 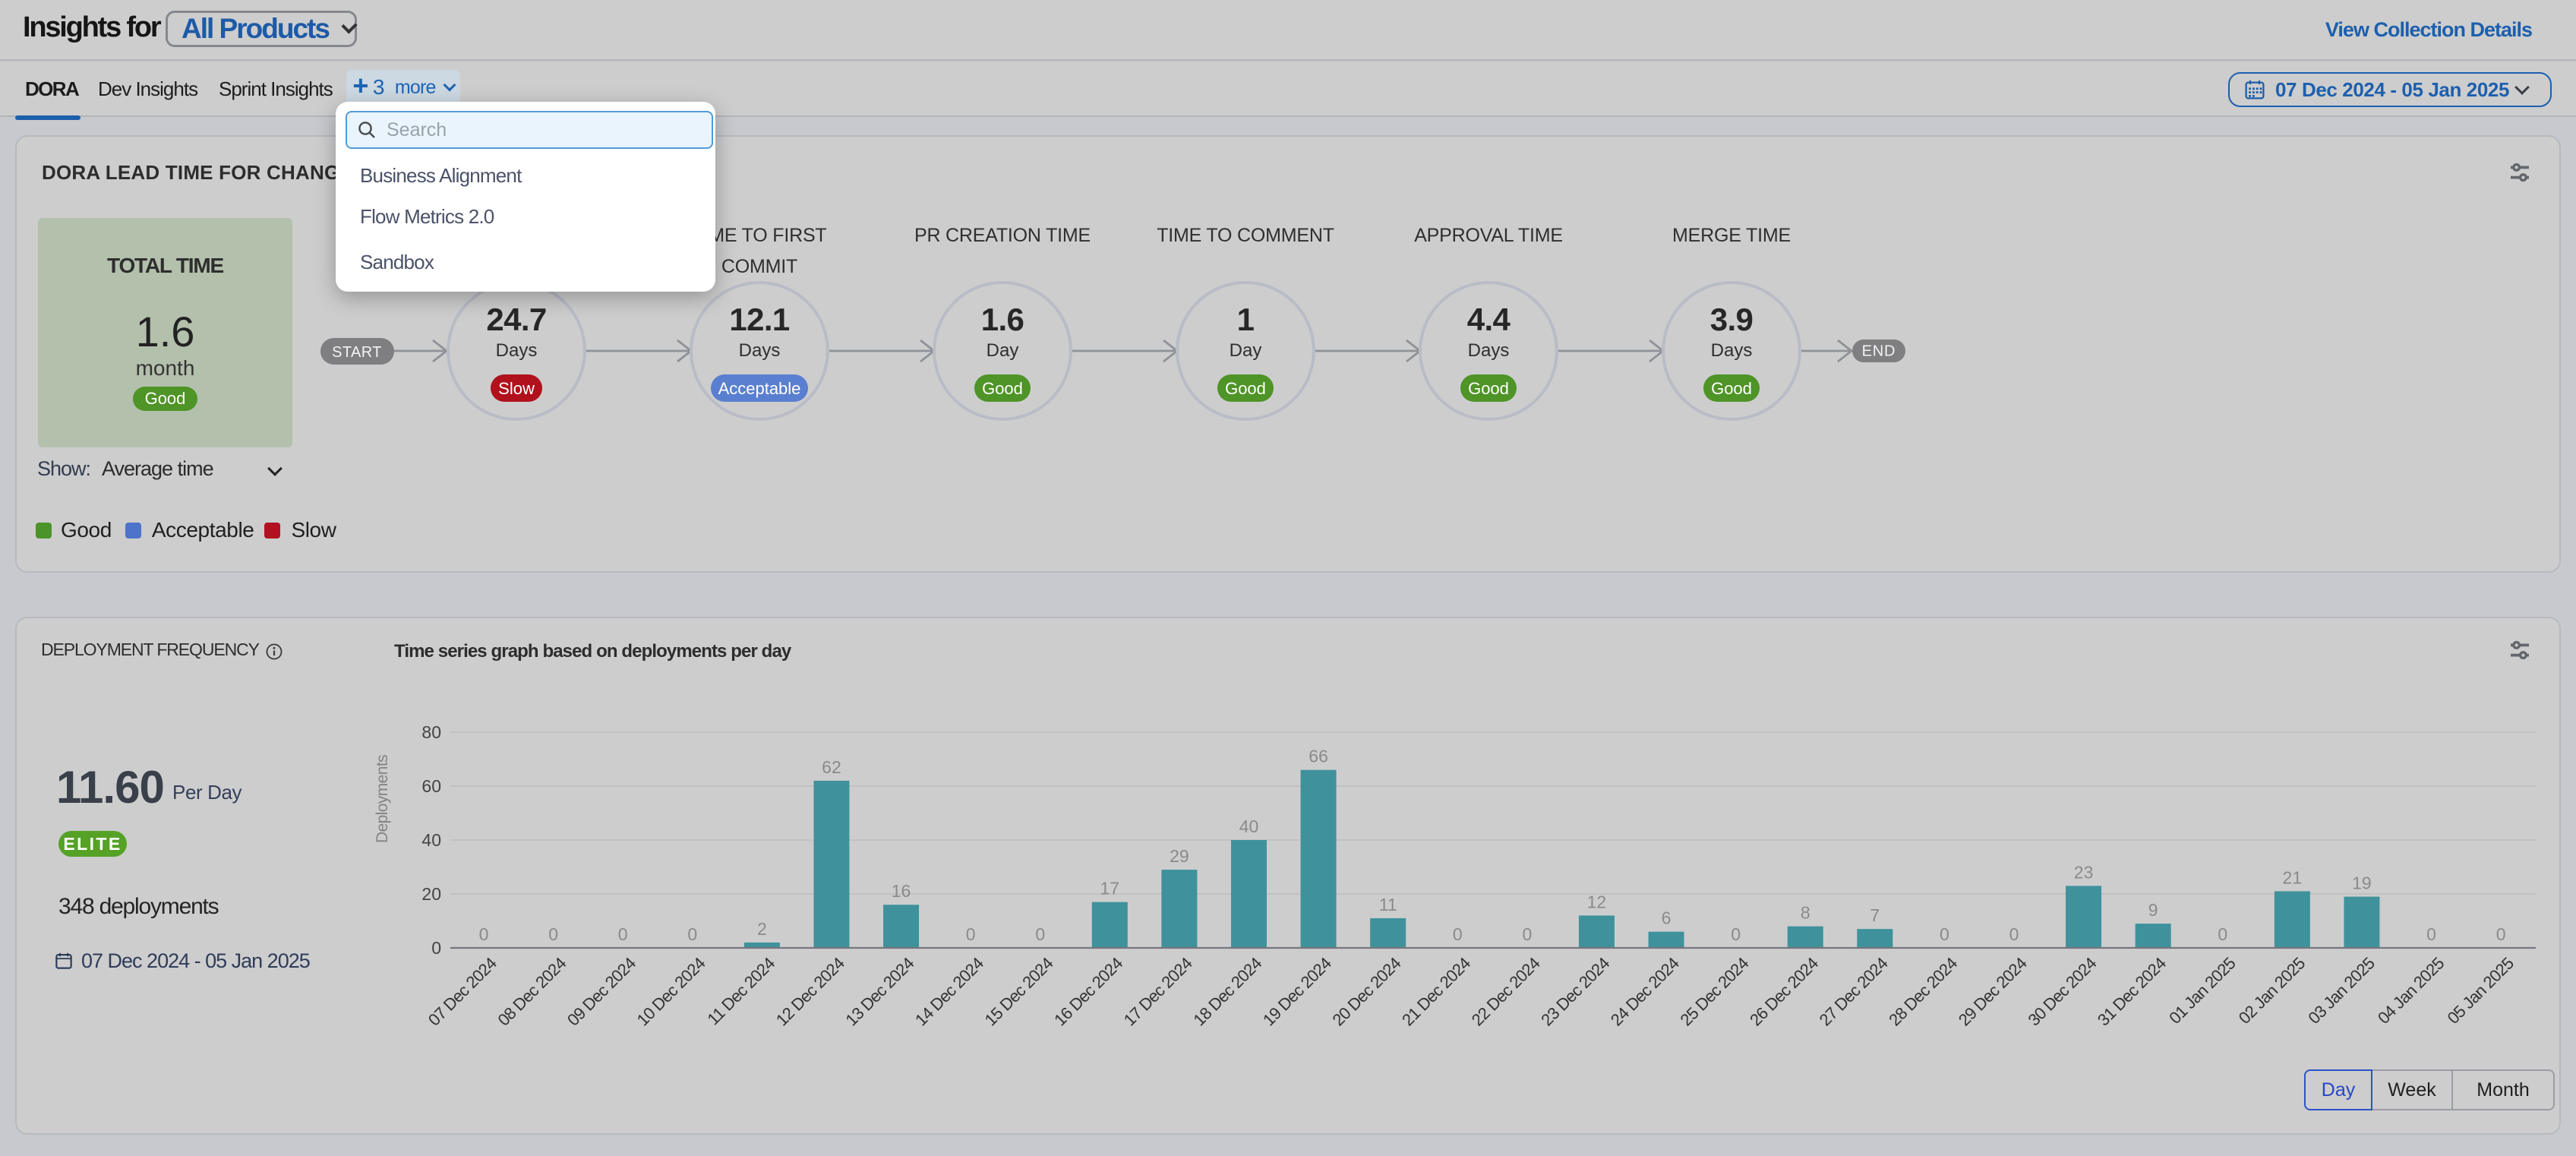 I want to click on svg-text: 07 Dec 2024, so click(x=463, y=991).